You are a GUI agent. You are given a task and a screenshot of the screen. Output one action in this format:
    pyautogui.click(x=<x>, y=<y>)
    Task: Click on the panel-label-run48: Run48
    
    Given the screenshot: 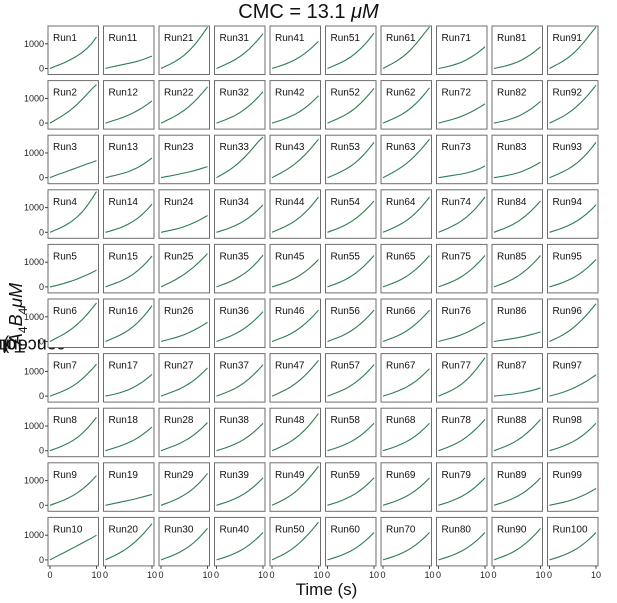 What is the action you would take?
    pyautogui.click(x=290, y=420)
    